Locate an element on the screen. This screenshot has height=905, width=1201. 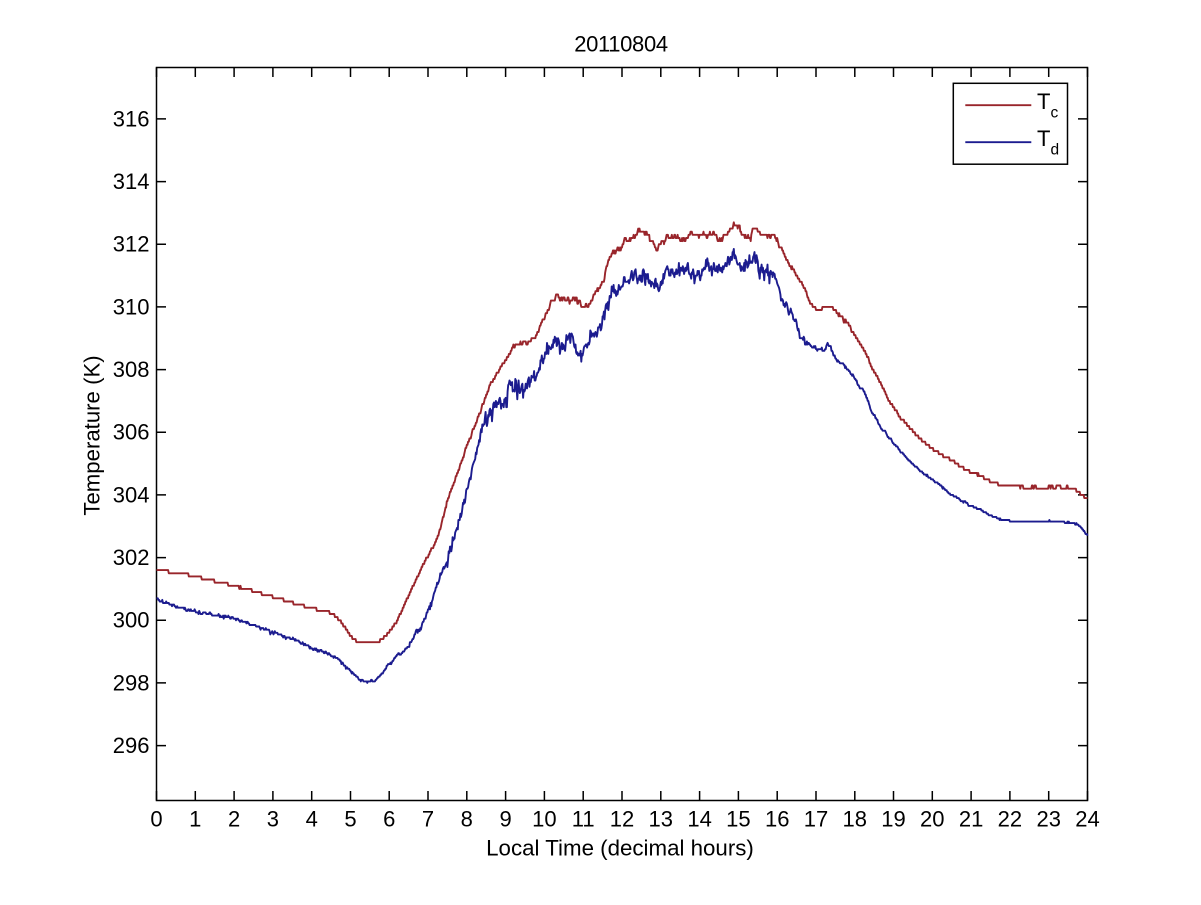
svg-text: 1 is located at coordinates (195, 819).